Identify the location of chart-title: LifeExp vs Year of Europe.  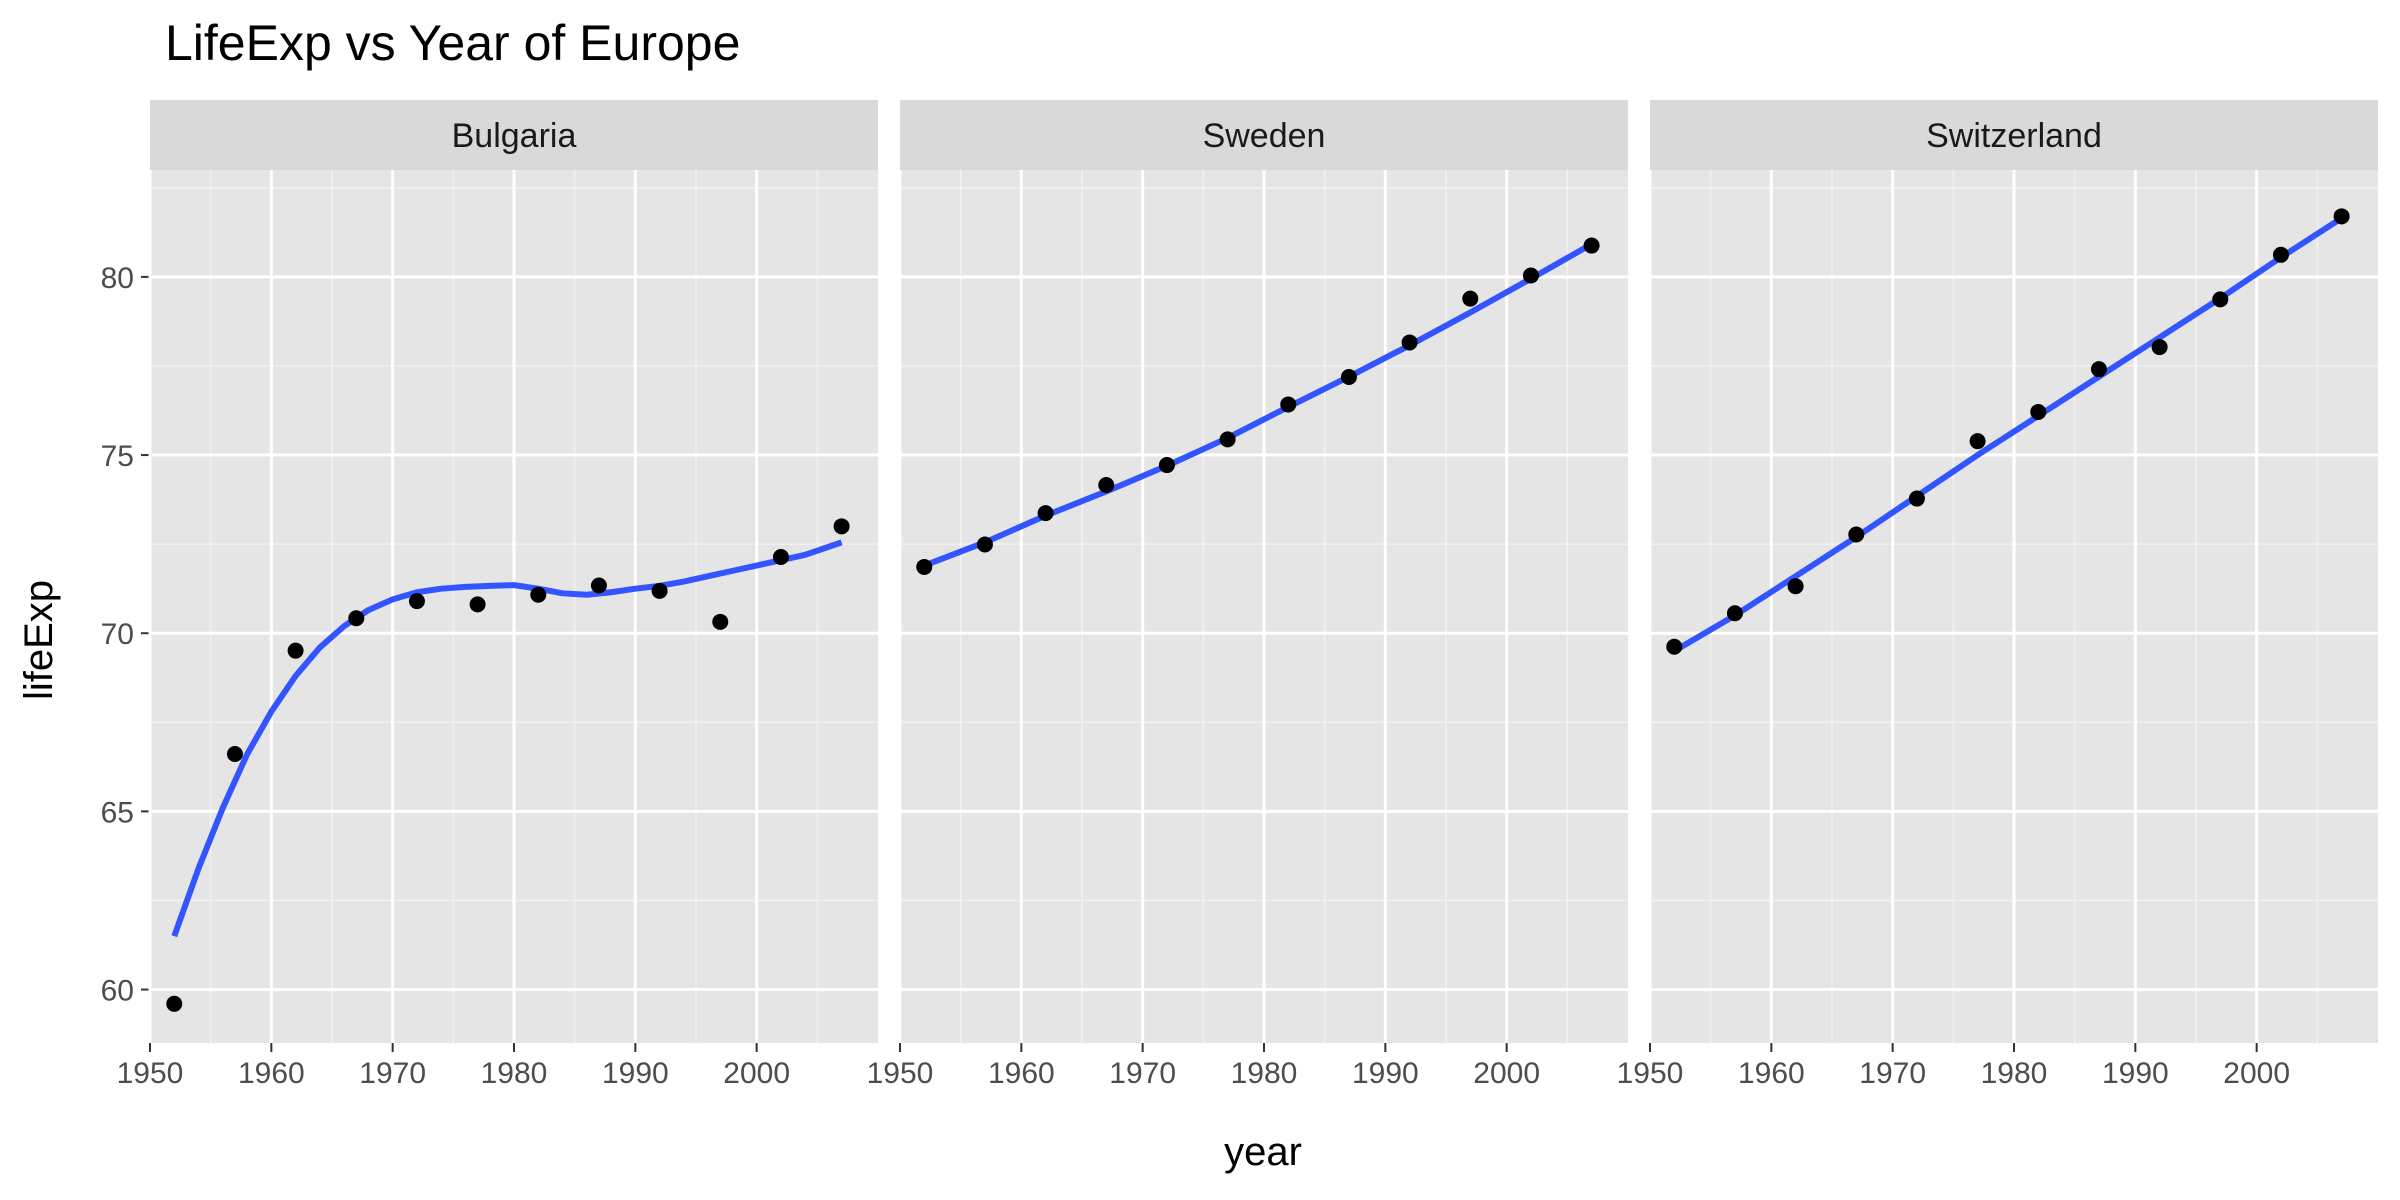
(452, 43).